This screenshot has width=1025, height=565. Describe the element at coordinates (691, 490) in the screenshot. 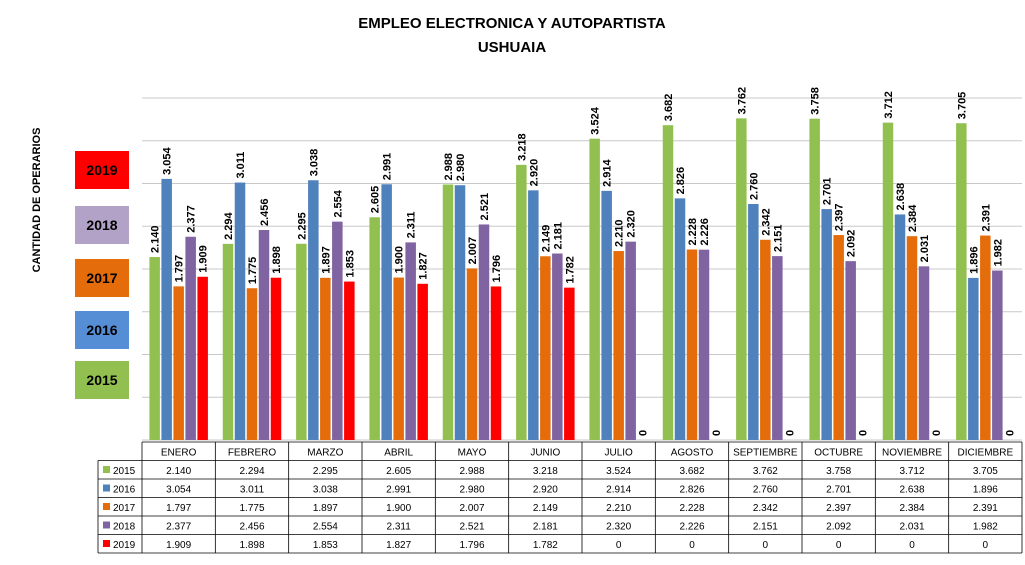

I see `table-cell: 2.826` at that location.